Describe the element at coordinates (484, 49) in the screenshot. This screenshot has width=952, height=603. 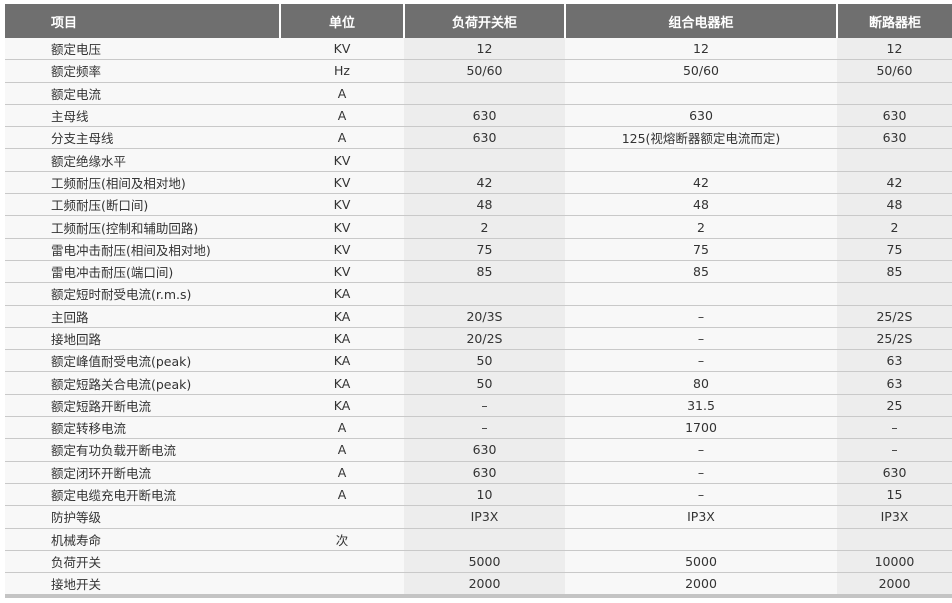
I see `cell-load-switch: 12` at that location.